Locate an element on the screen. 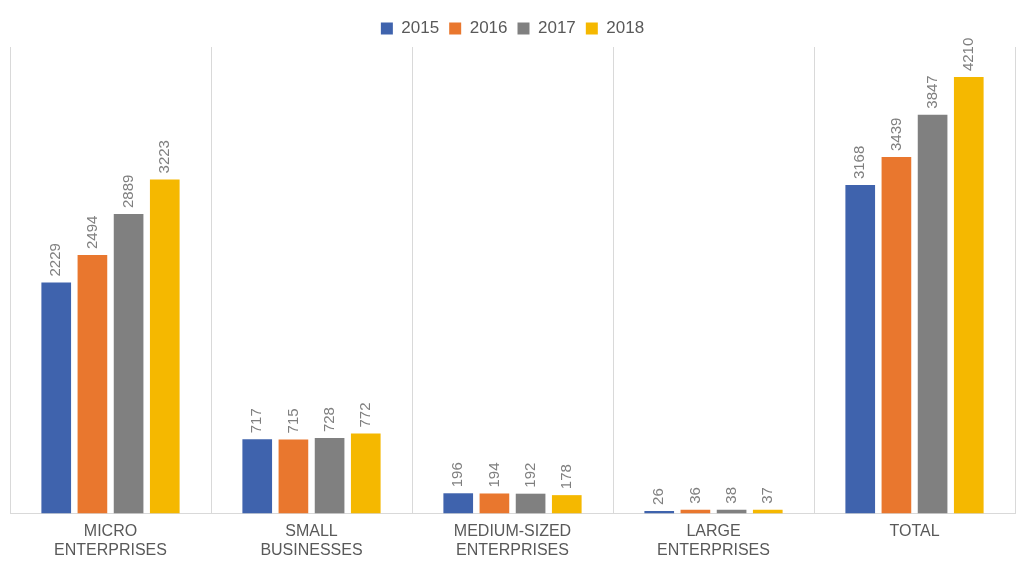 The height and width of the screenshot is (578, 1035). data-label: 38 is located at coordinates (730, 495).